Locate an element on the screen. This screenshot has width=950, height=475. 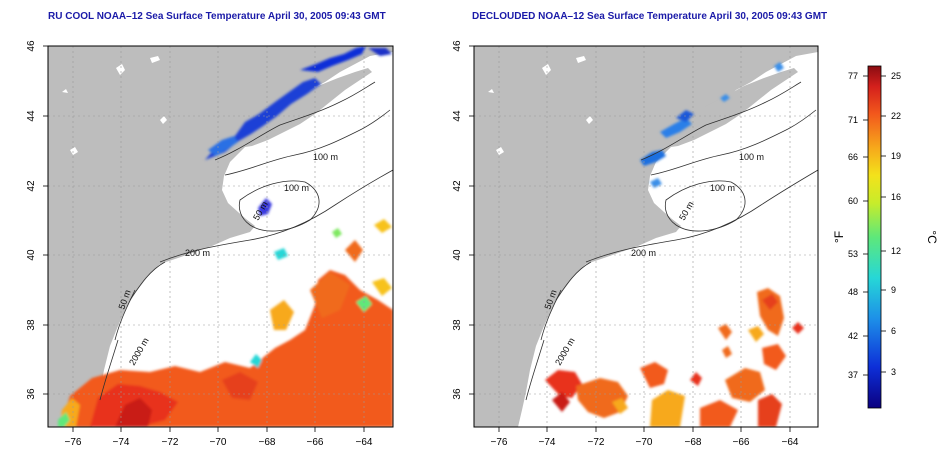
left-lon-tick-label: −70 is located at coordinates (218, 442).